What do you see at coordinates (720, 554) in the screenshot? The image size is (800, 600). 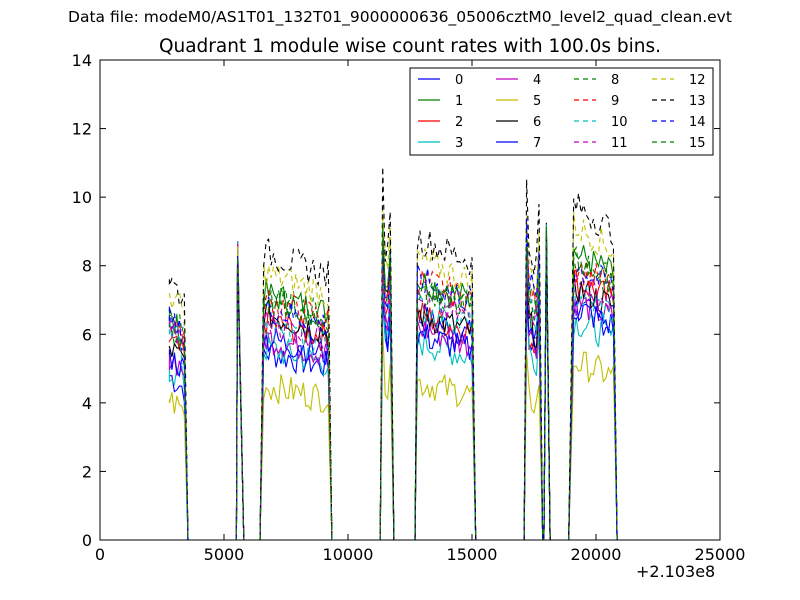 I see `x-tick-label: 25000` at bounding box center [720, 554].